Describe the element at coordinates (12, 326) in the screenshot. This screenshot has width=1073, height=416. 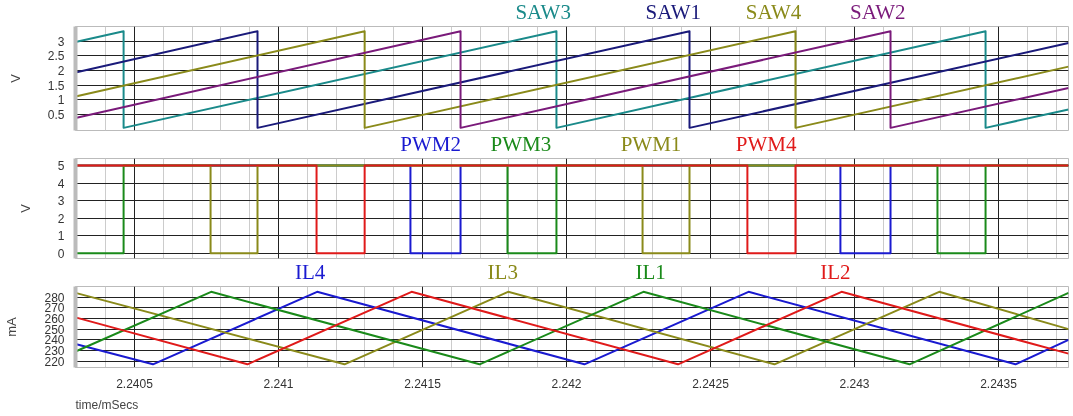
I see `y-axis-title: mA` at that location.